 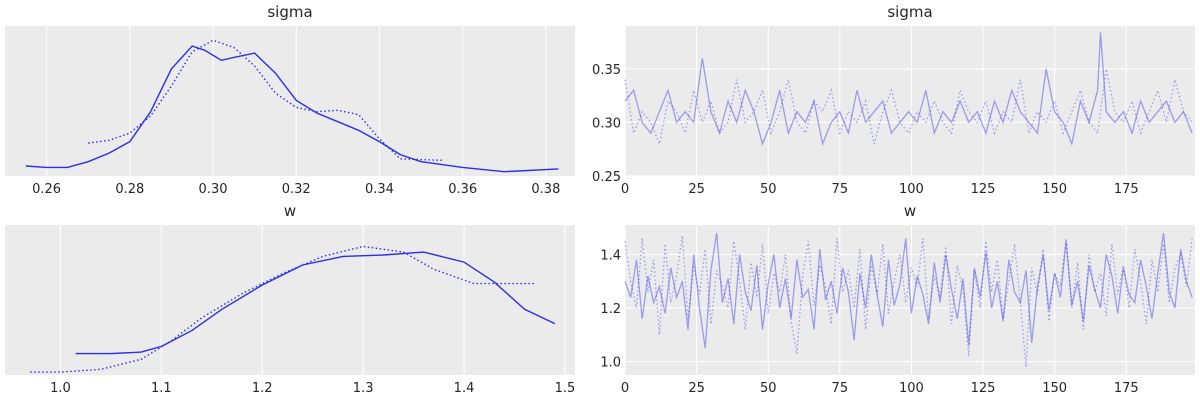 I want to click on series-line-sigma-kde-solid, so click(x=292, y=109).